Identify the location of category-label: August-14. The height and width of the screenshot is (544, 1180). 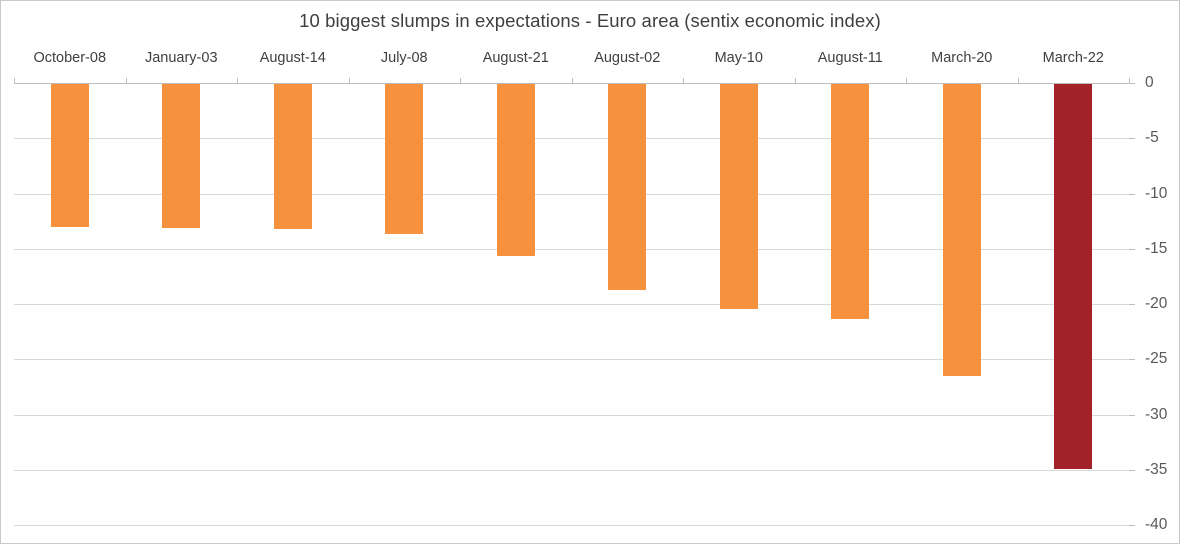
(292, 58).